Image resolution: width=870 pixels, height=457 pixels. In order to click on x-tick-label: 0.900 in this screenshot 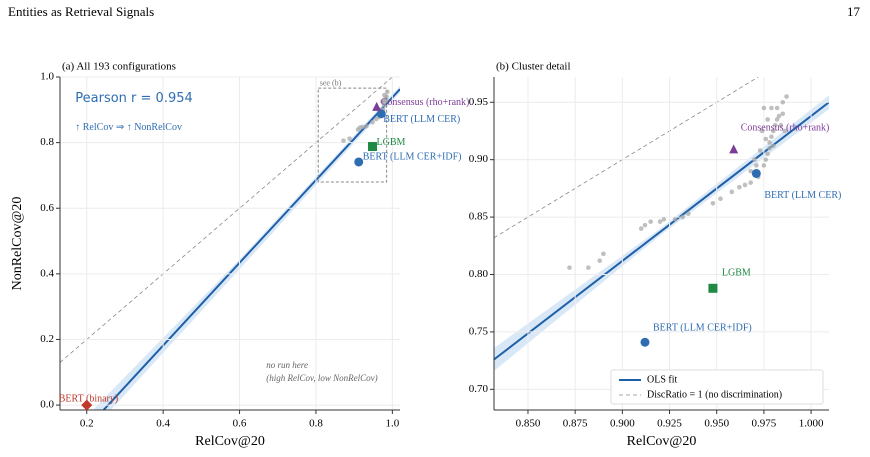, I will do `click(622, 424)`.